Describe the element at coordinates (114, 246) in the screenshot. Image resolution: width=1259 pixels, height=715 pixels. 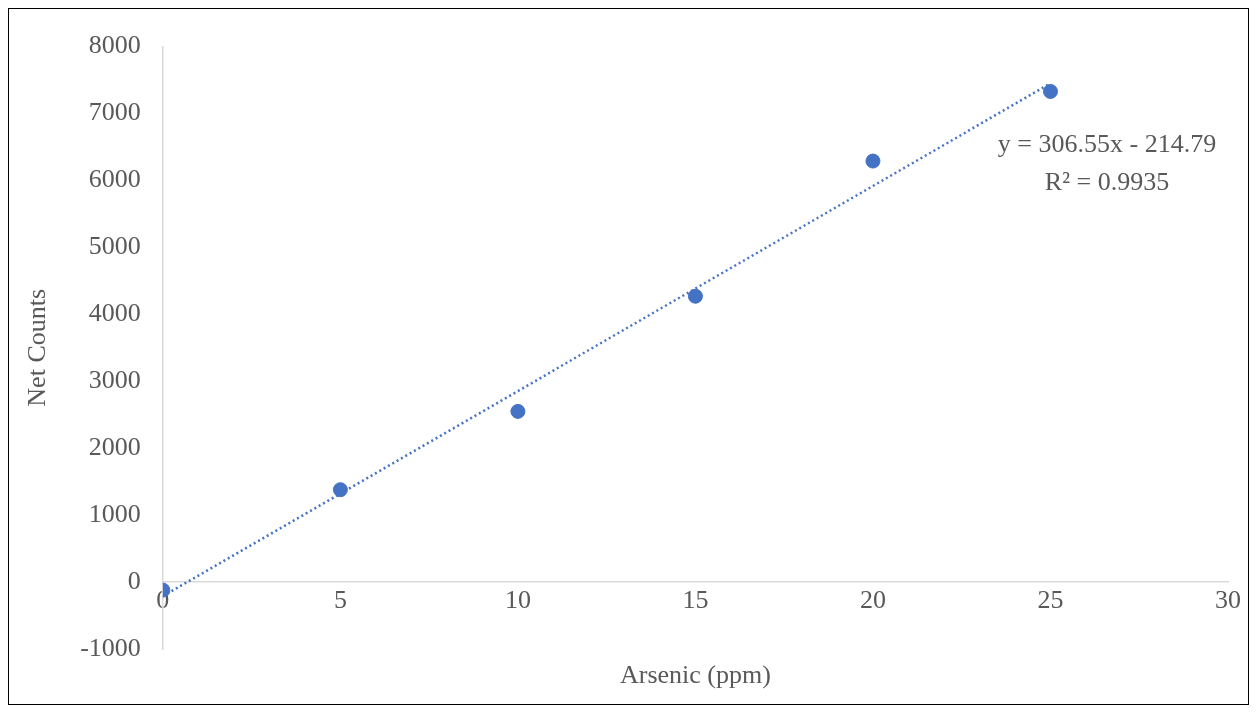
I see `y-tick-label: 5000` at that location.